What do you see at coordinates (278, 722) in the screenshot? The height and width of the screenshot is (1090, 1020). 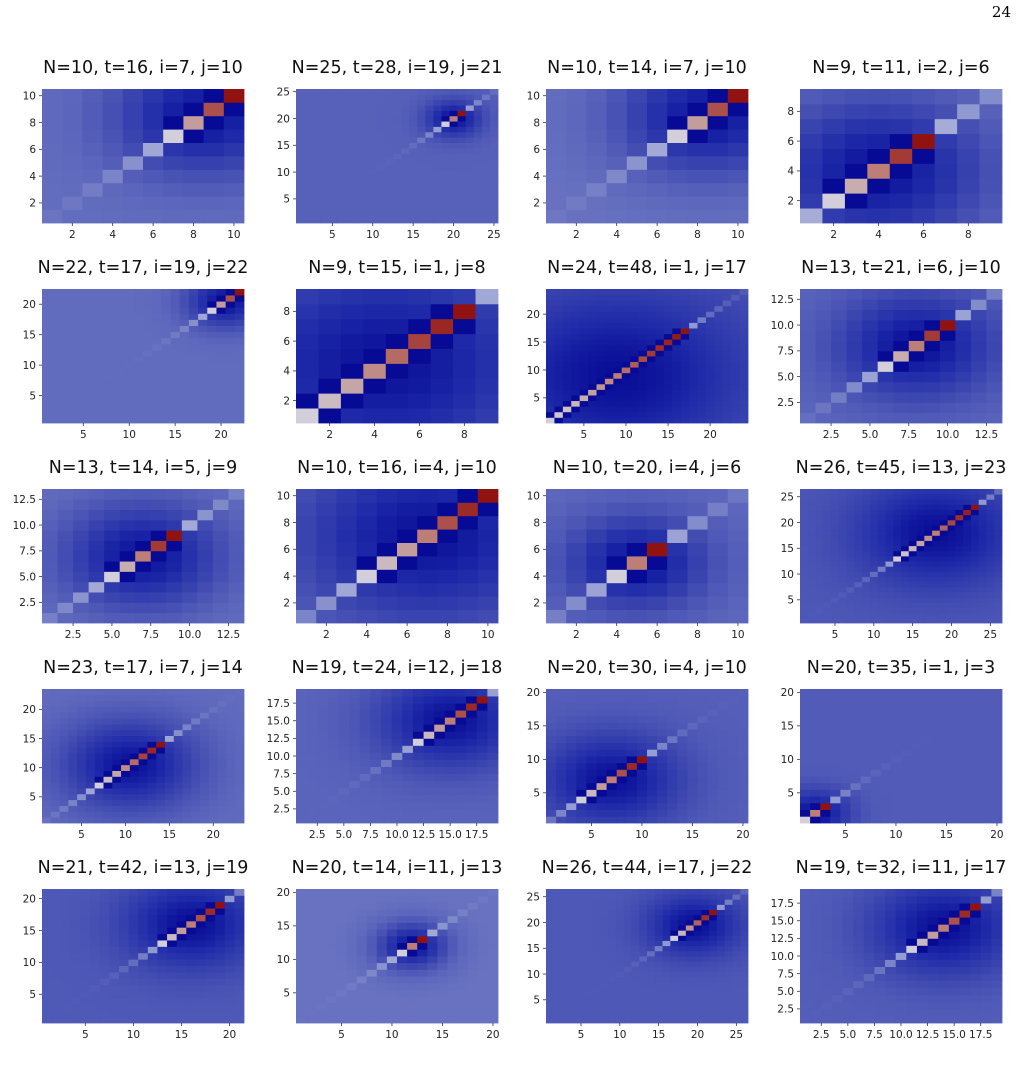 I see `y-tick-label: 15.0` at bounding box center [278, 722].